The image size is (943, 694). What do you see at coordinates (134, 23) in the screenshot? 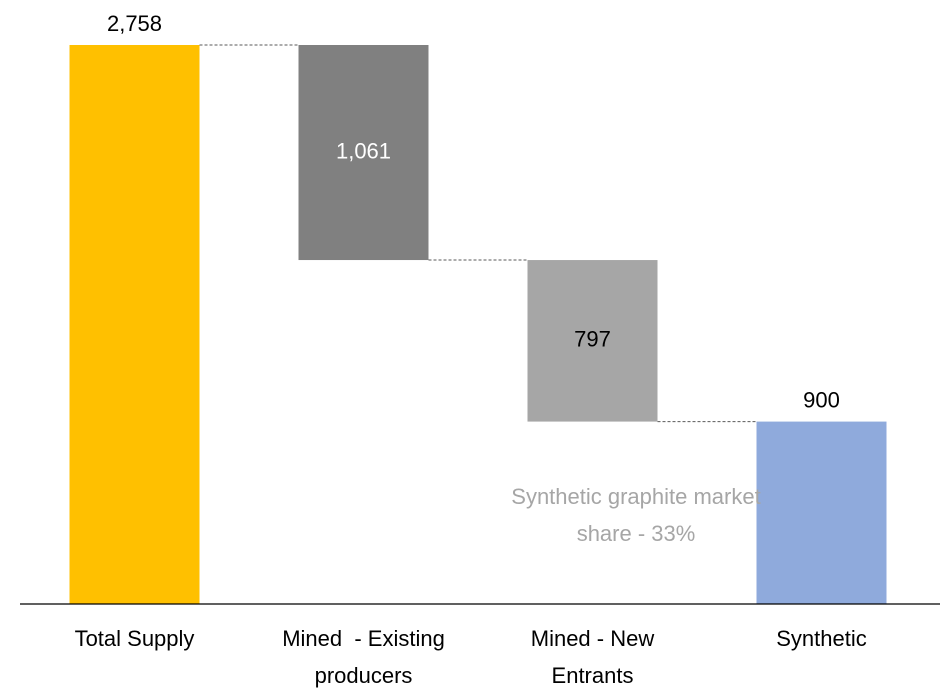
I see `data-label: 2,758` at bounding box center [134, 23].